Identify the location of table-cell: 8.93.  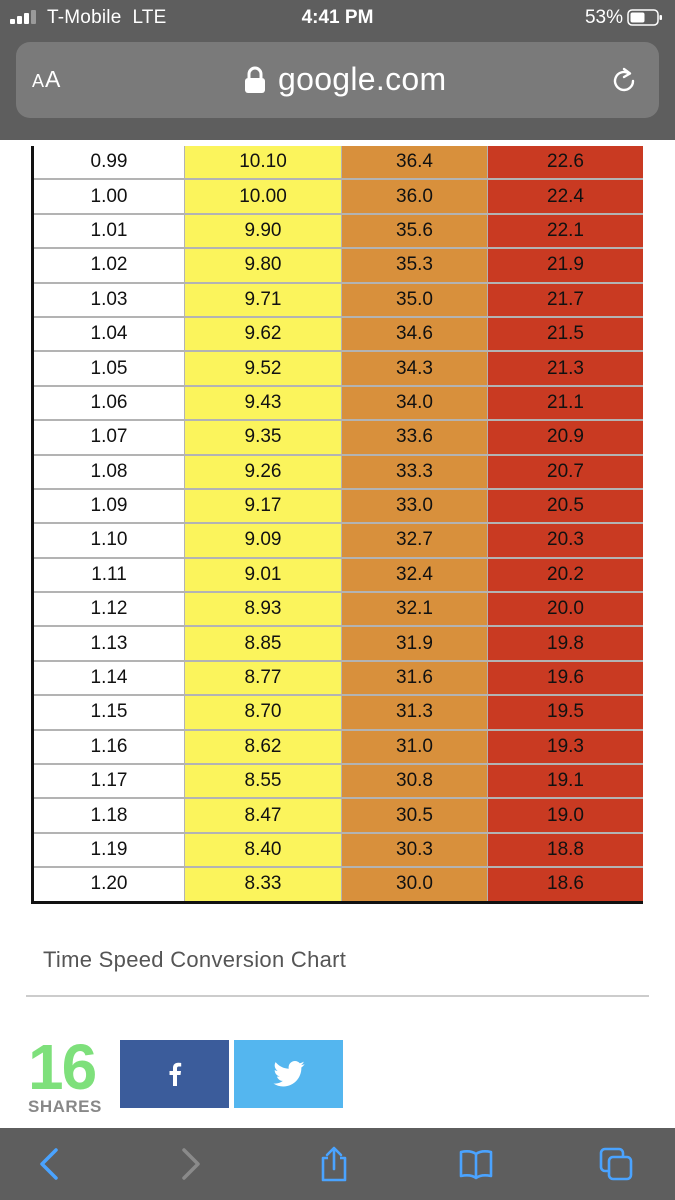
(263, 610).